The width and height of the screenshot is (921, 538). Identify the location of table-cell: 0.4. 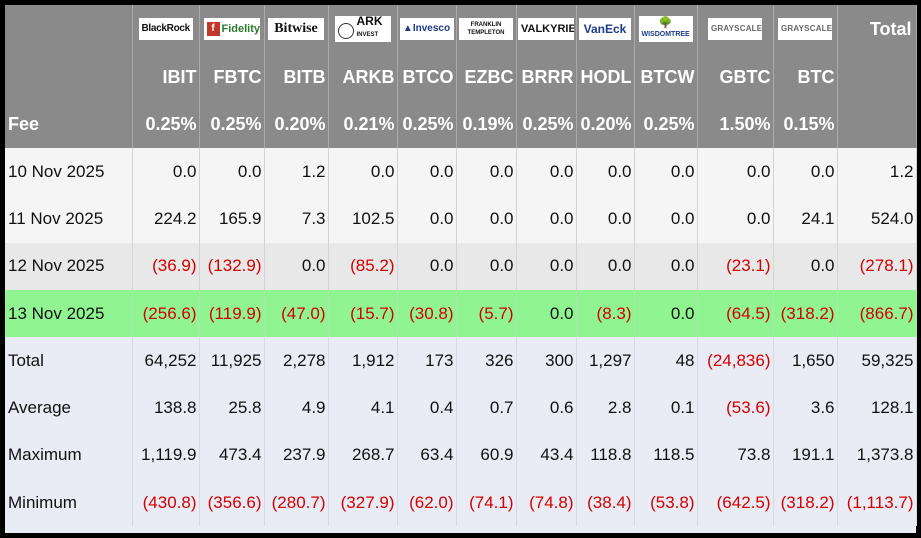
(427, 408).